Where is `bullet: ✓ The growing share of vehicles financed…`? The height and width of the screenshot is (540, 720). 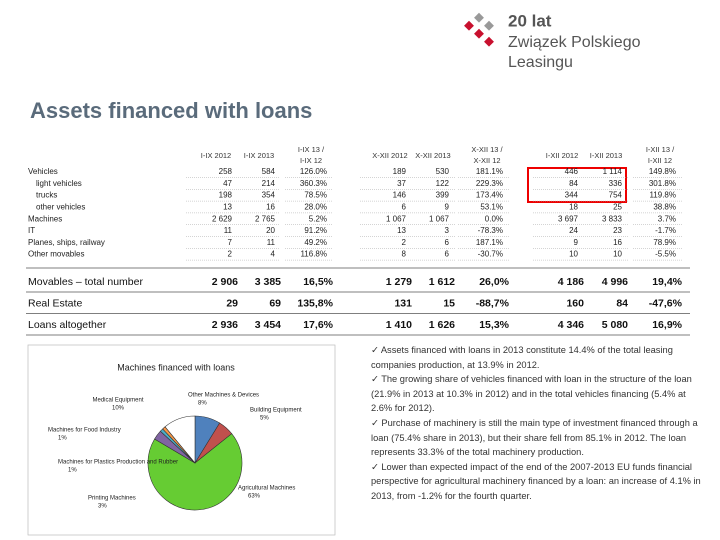 bullet: ✓ The growing share of vehicles financed… is located at coordinates (531, 394).